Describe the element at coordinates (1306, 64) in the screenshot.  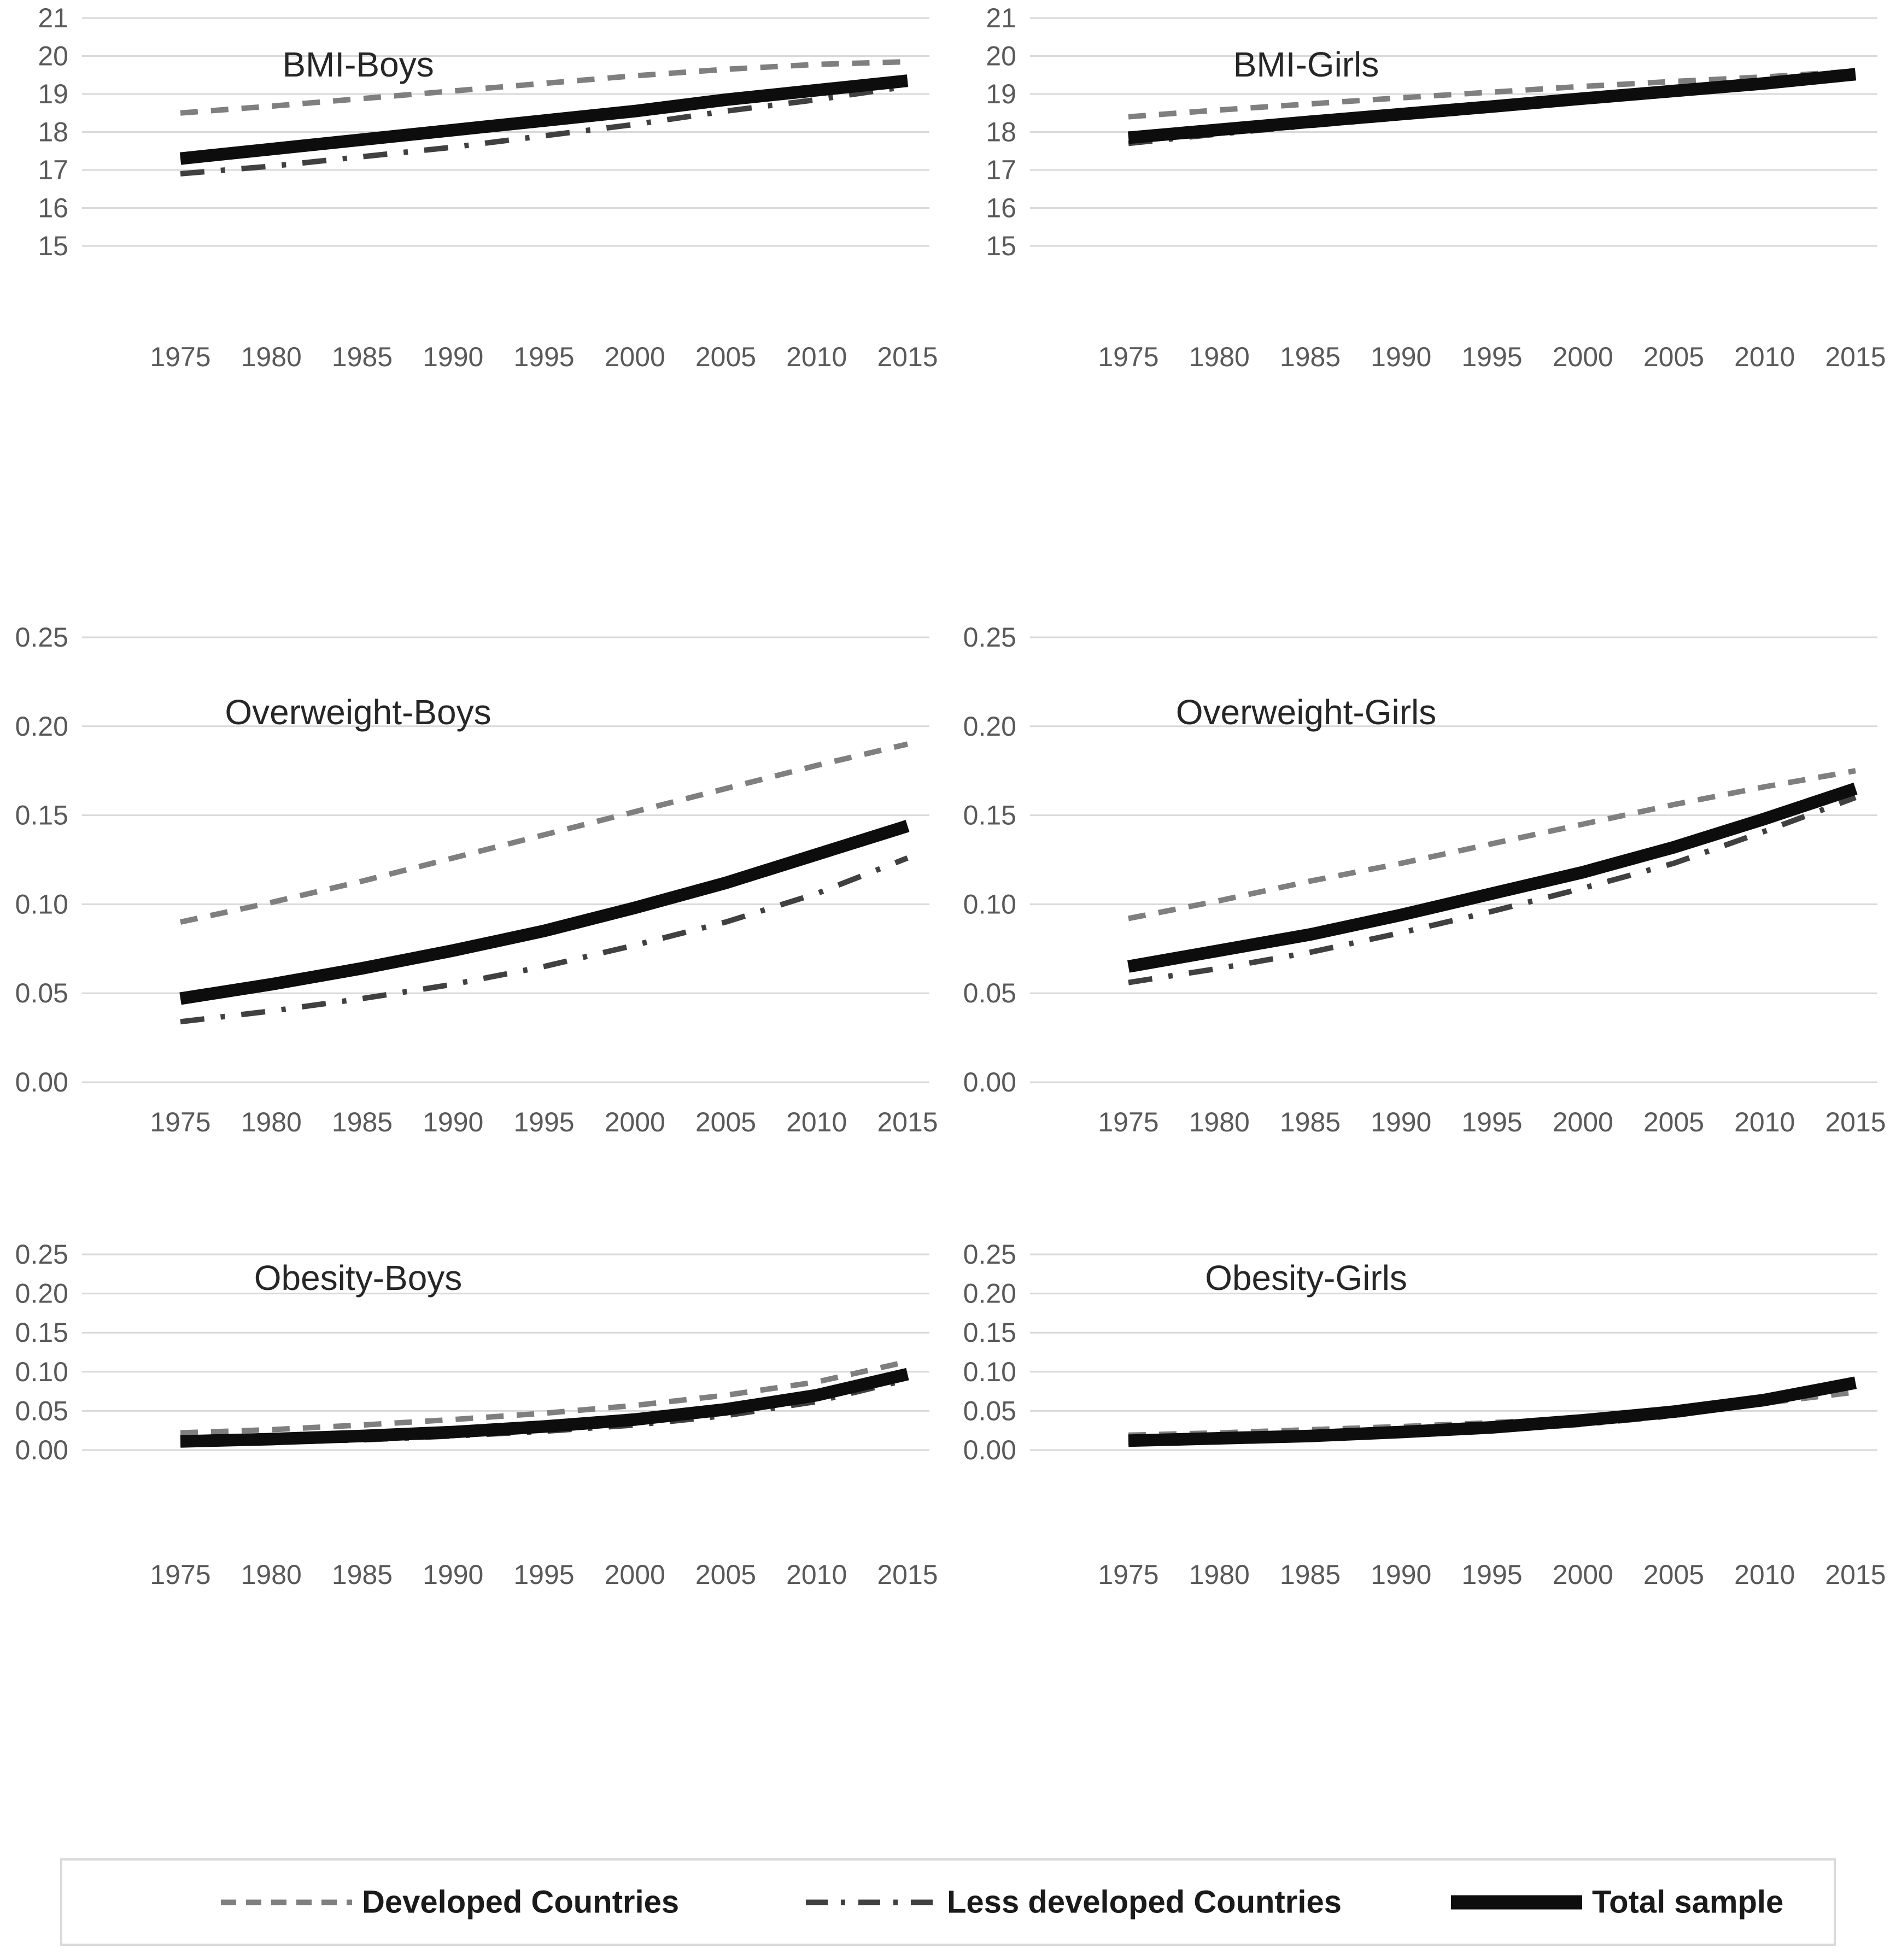
I see `panel-title: BMI-Girls` at that location.